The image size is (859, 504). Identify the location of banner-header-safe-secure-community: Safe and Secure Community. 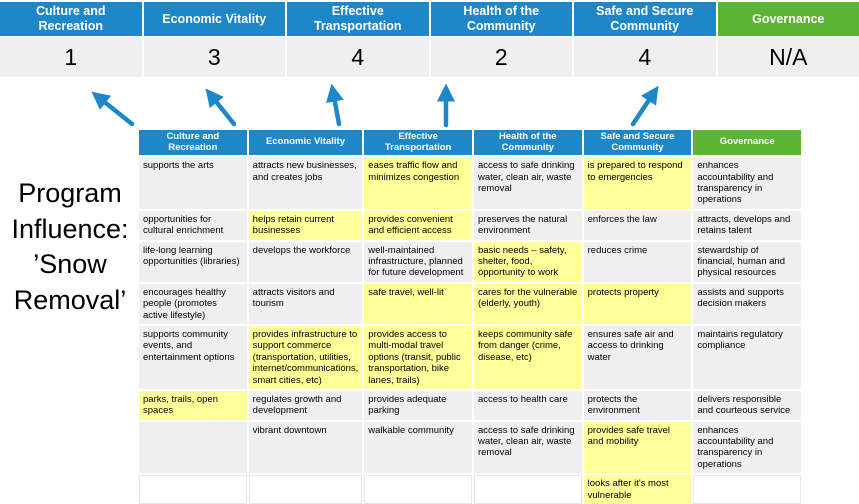
(645, 19).